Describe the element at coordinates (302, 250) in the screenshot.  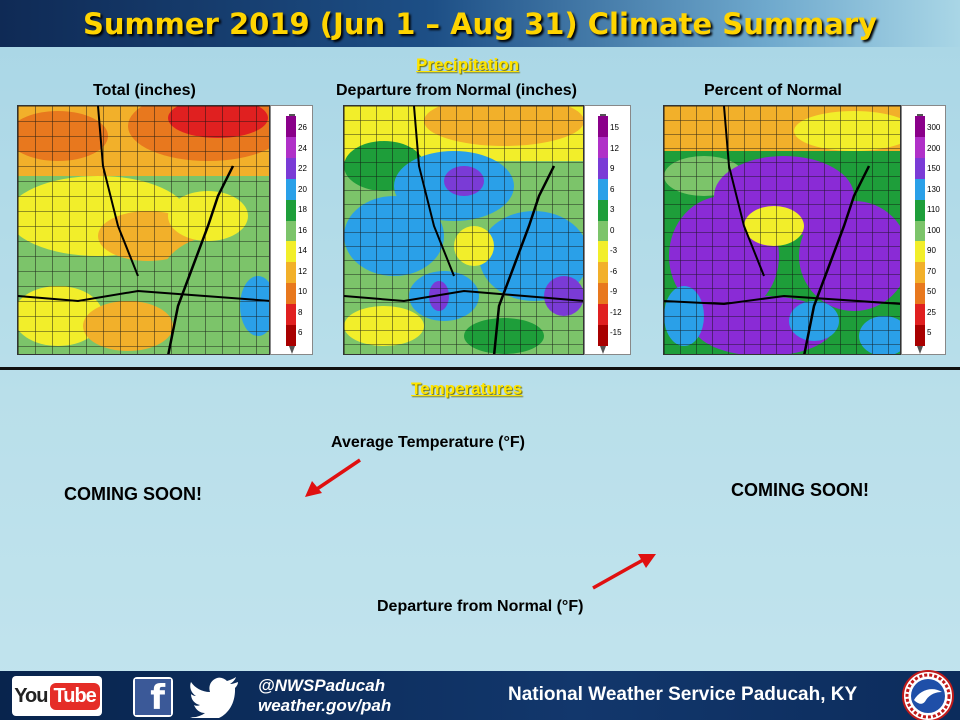
I see `legend-tick-label: 14` at that location.